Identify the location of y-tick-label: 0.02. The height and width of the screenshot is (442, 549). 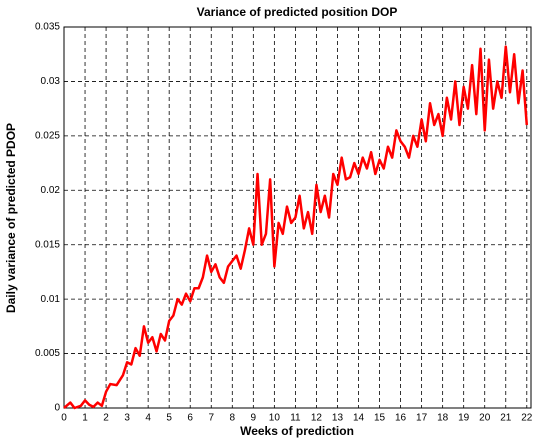
(51, 190).